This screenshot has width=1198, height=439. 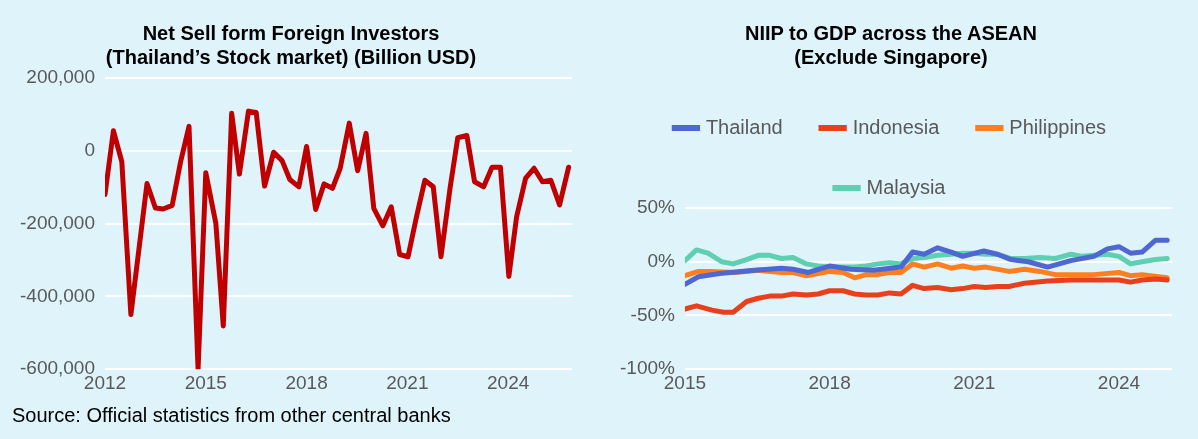 I want to click on source-note: Source: Official statistics from other central banks, so click(x=231, y=415).